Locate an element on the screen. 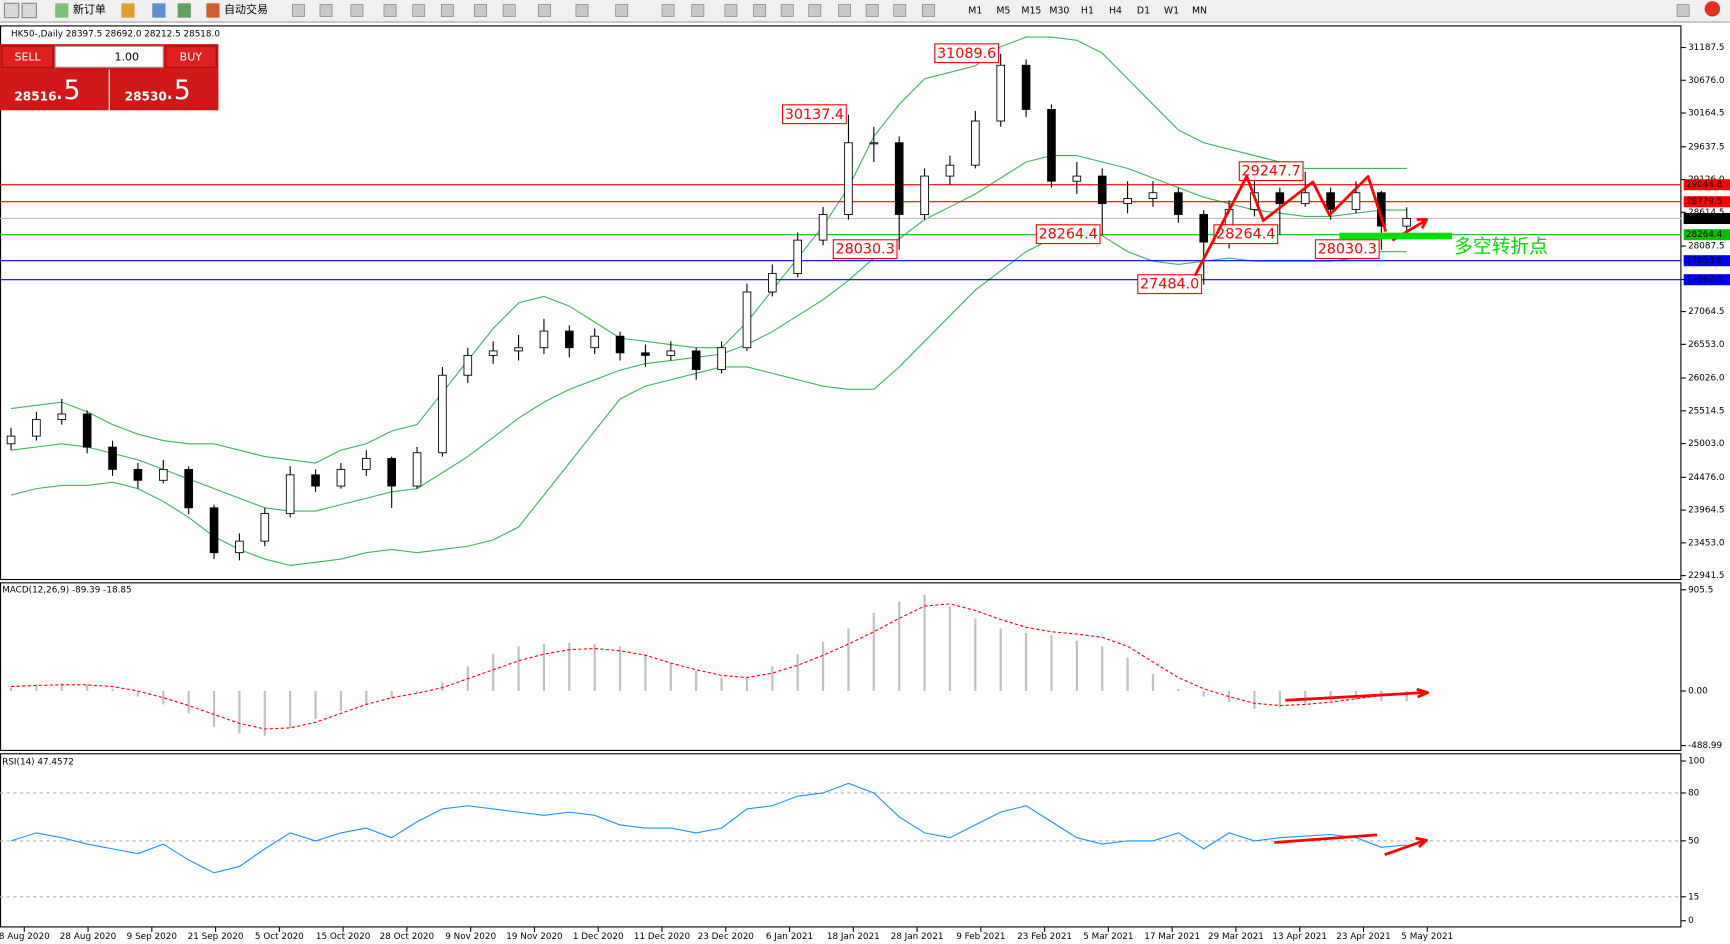 This screenshot has height=944, width=1730. y-tick-label: 27064.5 is located at coordinates (1706, 312).